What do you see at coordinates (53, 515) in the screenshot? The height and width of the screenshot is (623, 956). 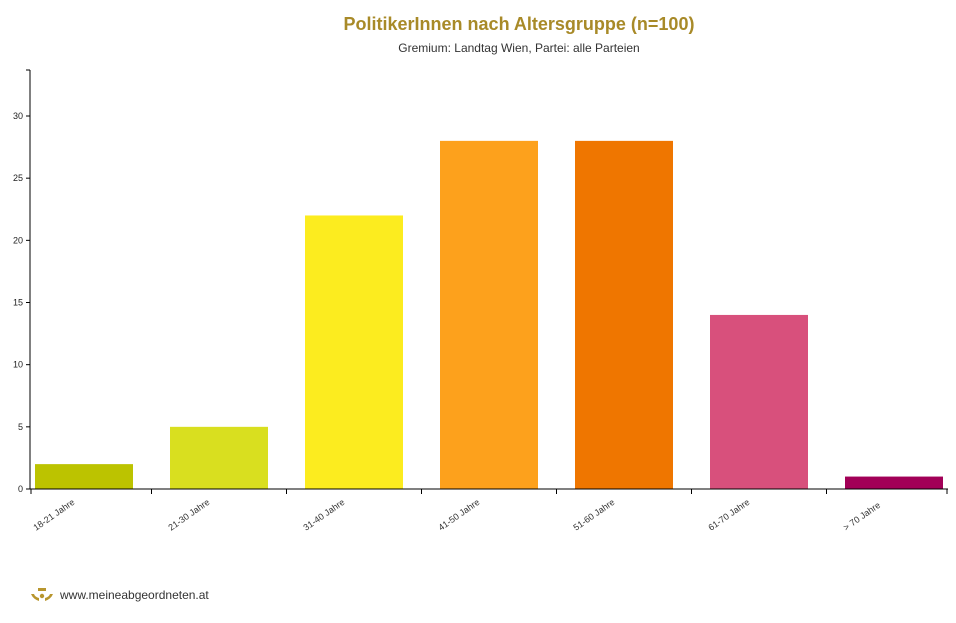 I see `x-tick-label: 18-21 Jahre` at bounding box center [53, 515].